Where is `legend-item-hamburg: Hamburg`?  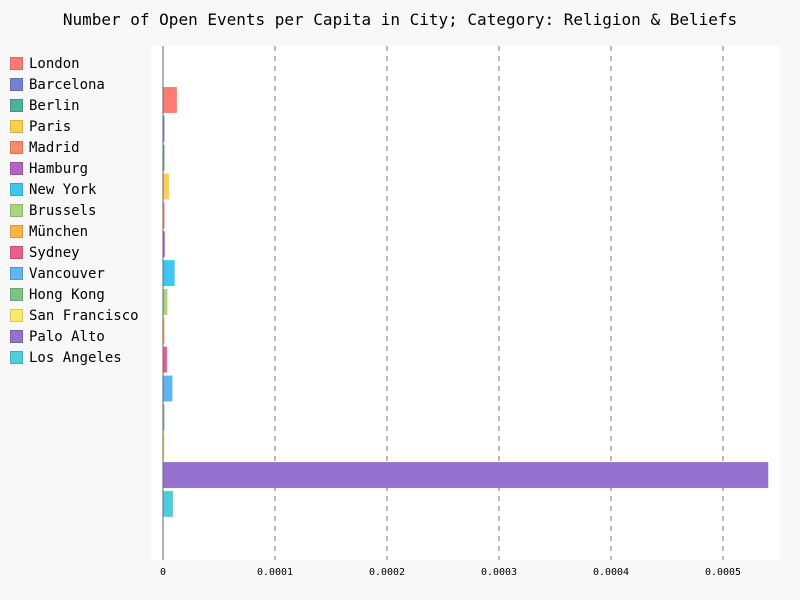
legend-item-hamburg: Hamburg is located at coordinates (74, 168).